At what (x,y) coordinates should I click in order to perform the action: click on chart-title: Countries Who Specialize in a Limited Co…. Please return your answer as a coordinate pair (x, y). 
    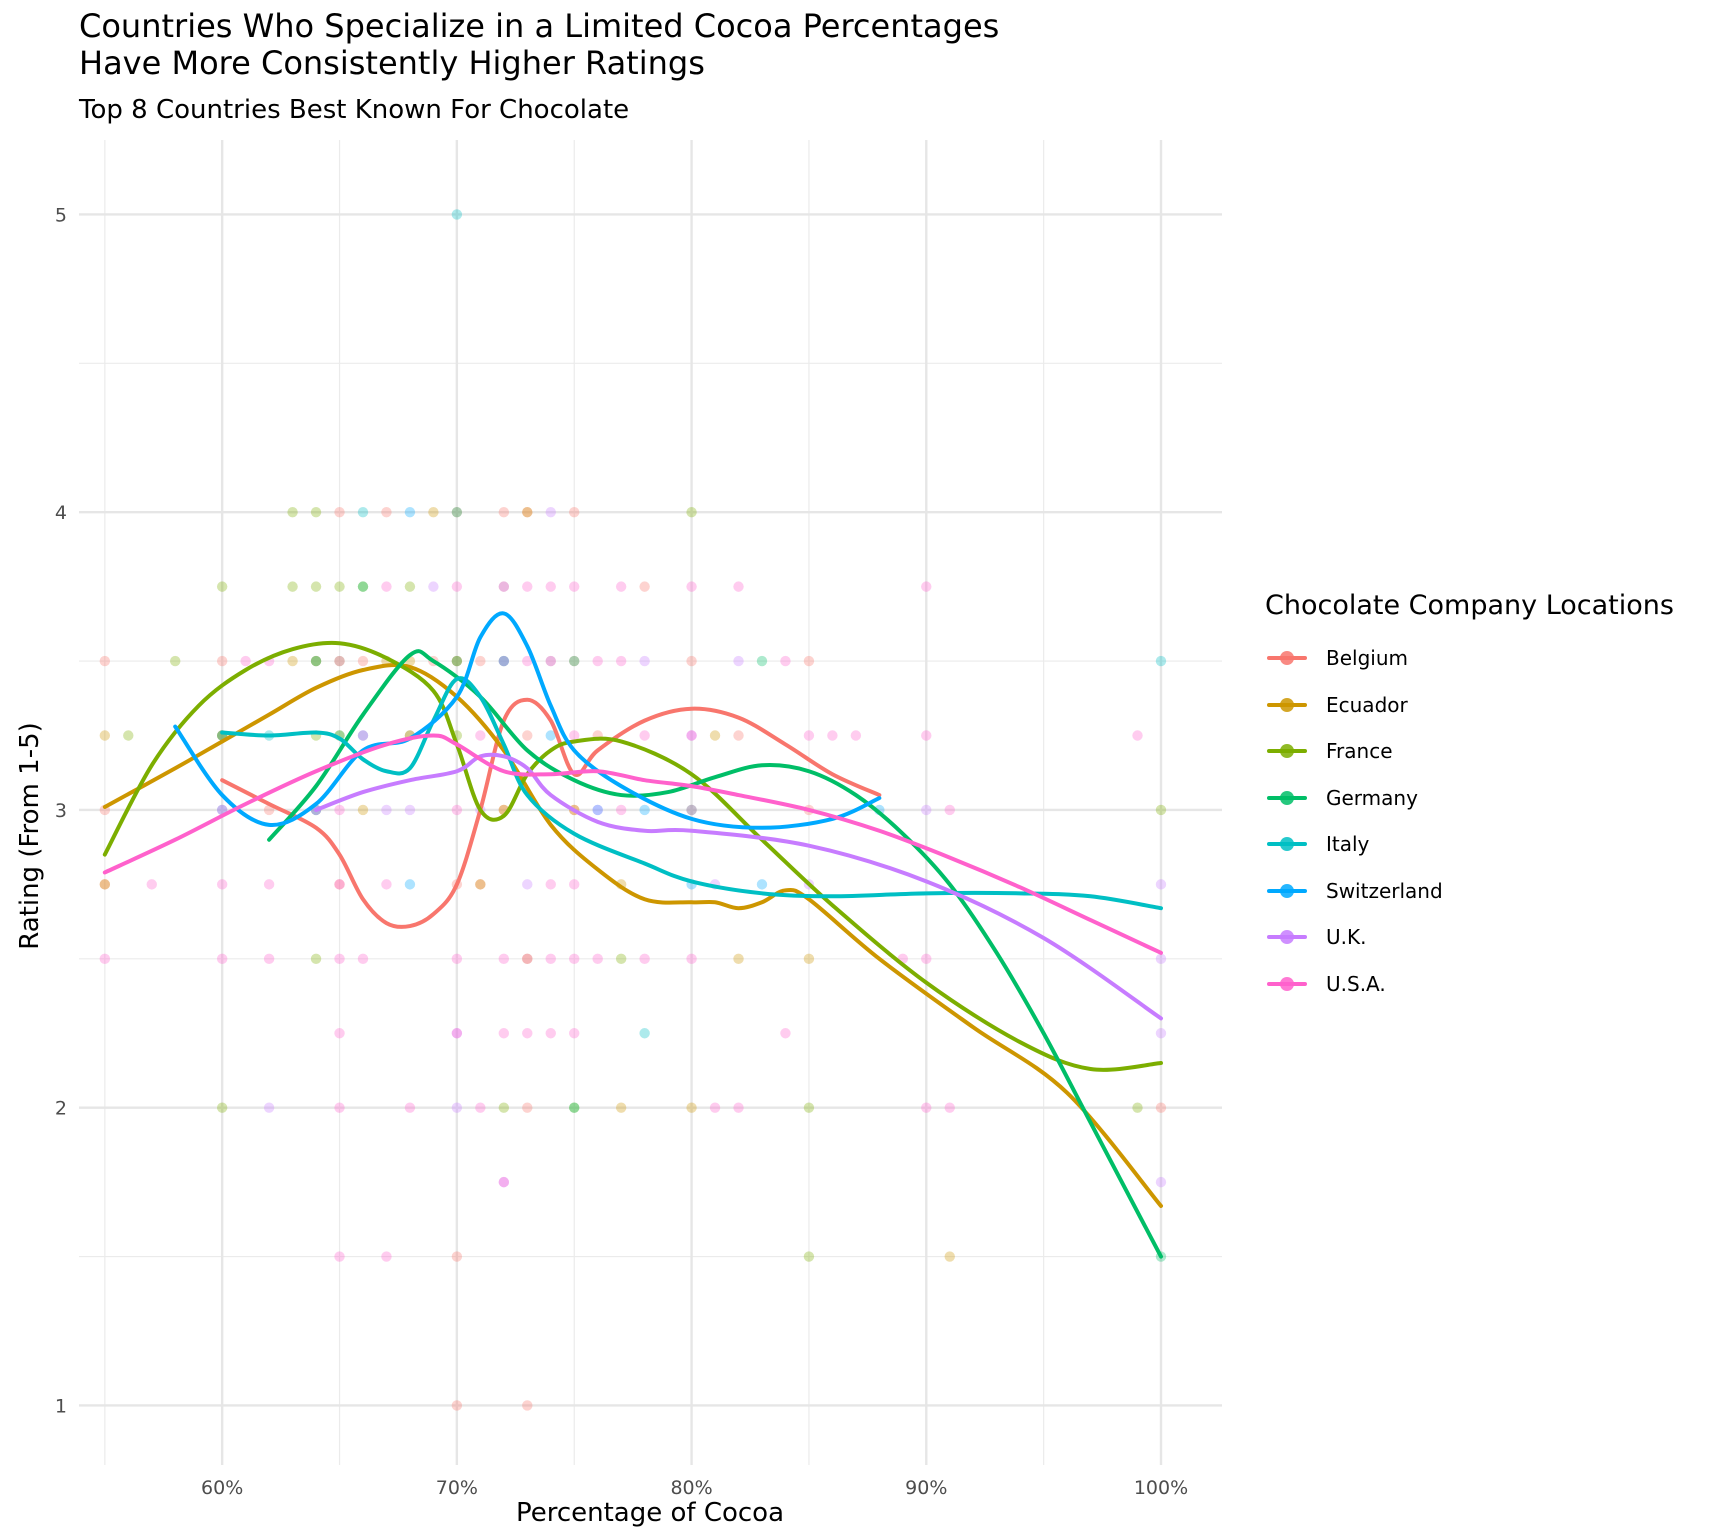
    Looking at the image, I should click on (539, 44).